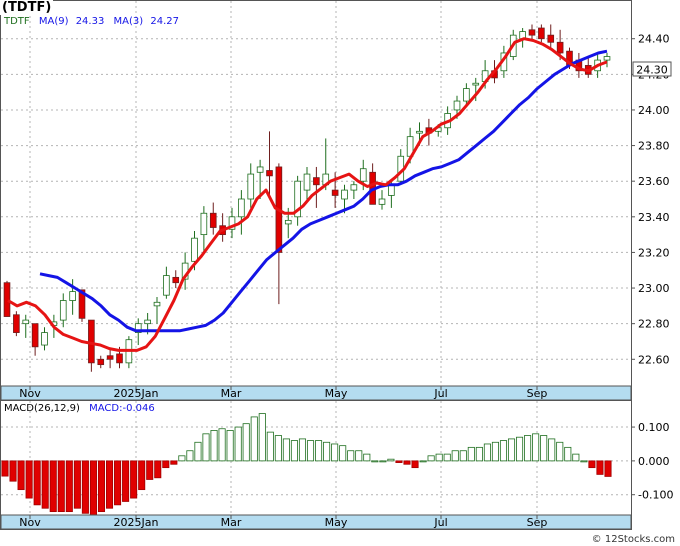 This screenshot has width=680, height=546. I want to click on price-y-tick-label: 23.00, so click(654, 288).